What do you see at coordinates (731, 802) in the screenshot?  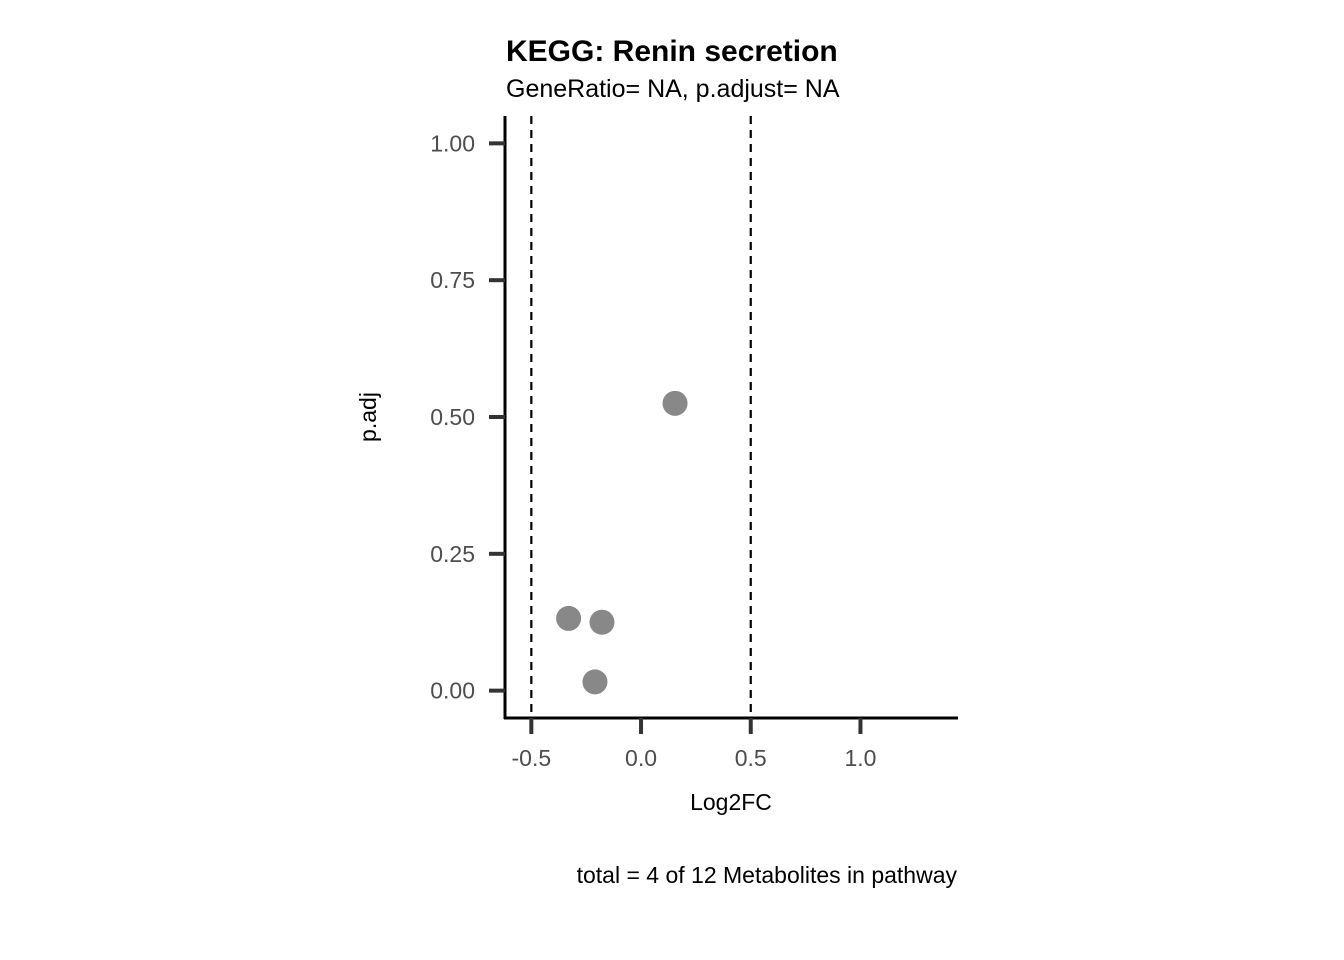 I see `x-axis-title: Log2FC` at bounding box center [731, 802].